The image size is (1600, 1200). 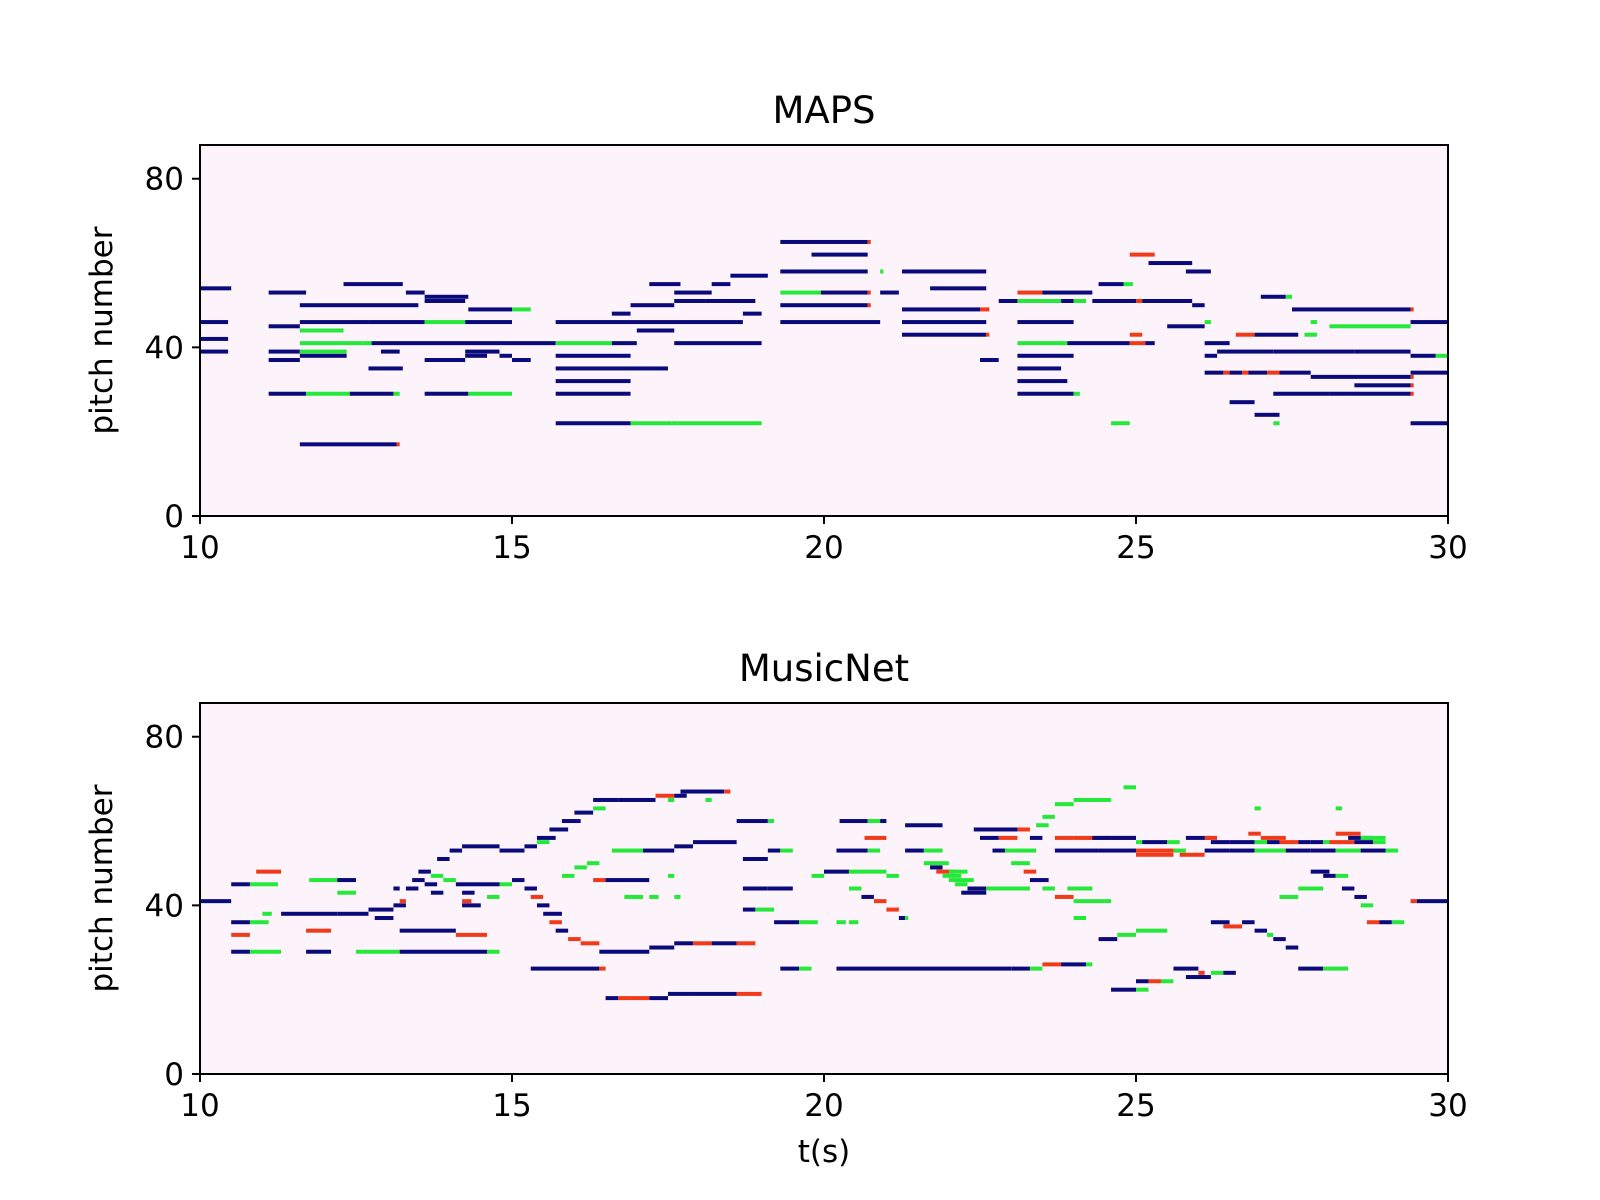 I want to click on x-tick-label: 30, so click(x=1447, y=1106).